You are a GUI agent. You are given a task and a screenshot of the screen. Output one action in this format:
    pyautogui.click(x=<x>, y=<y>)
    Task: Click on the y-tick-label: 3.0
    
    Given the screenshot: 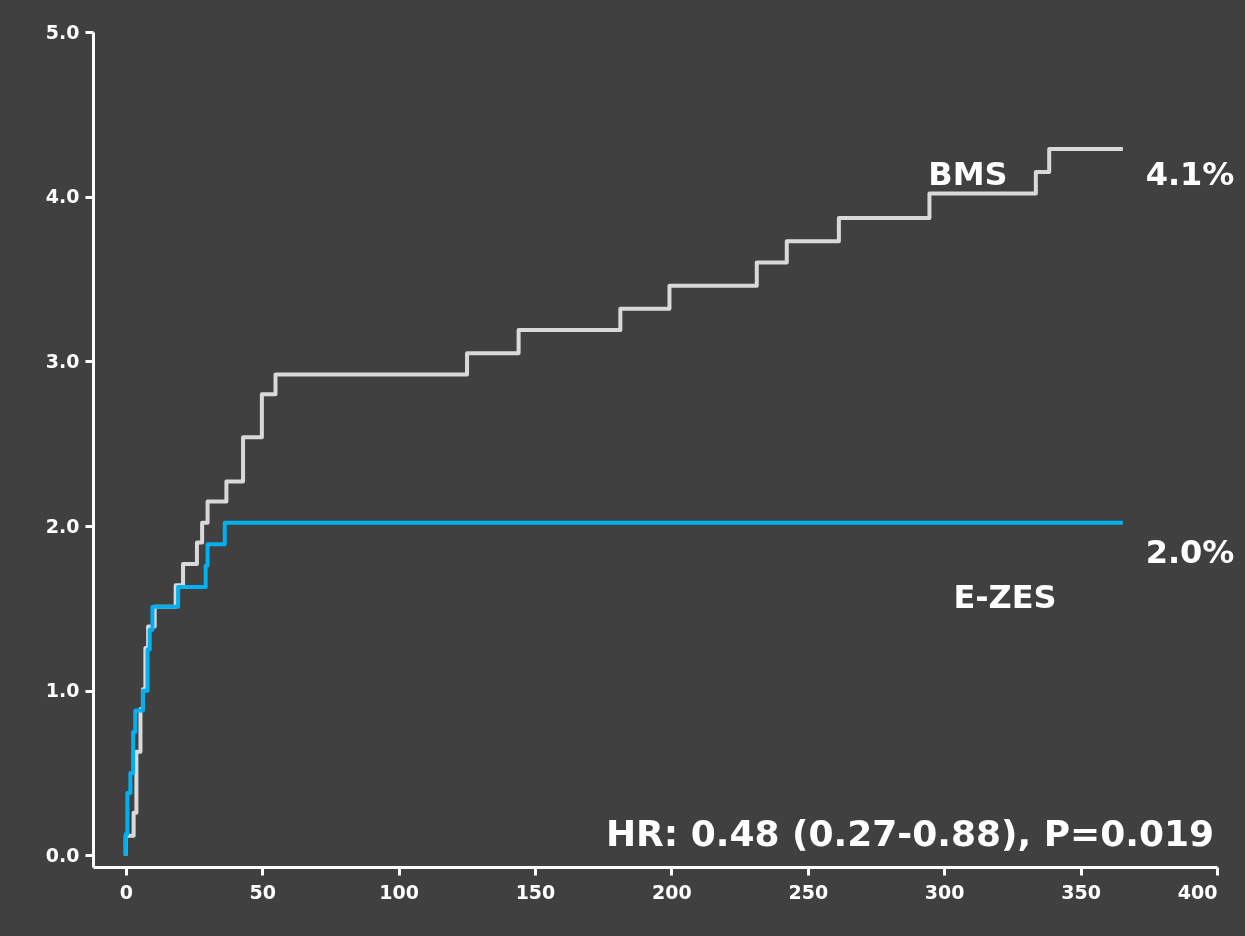 What is the action you would take?
    pyautogui.click(x=62, y=360)
    